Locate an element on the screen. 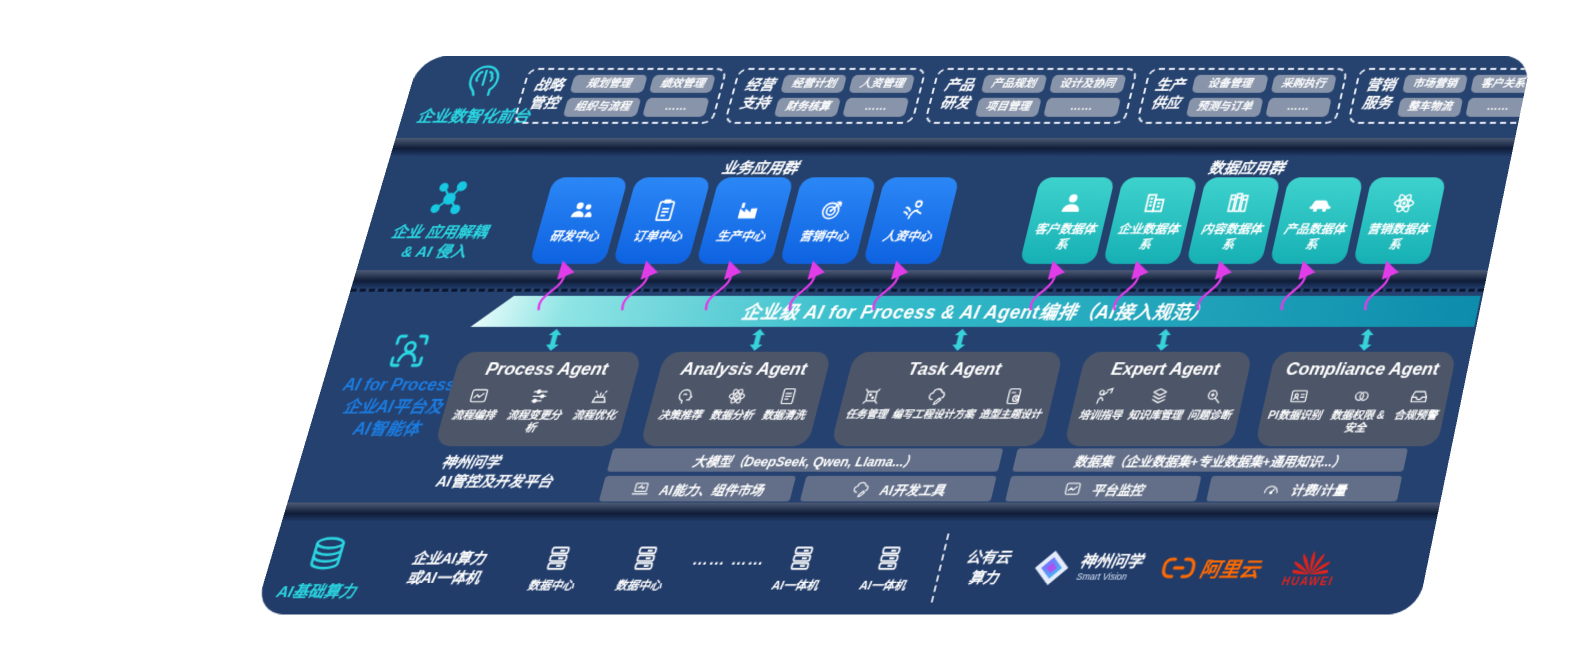 The height and width of the screenshot is (647, 1572). agent-capability: 知识库管理 is located at coordinates (1157, 403).